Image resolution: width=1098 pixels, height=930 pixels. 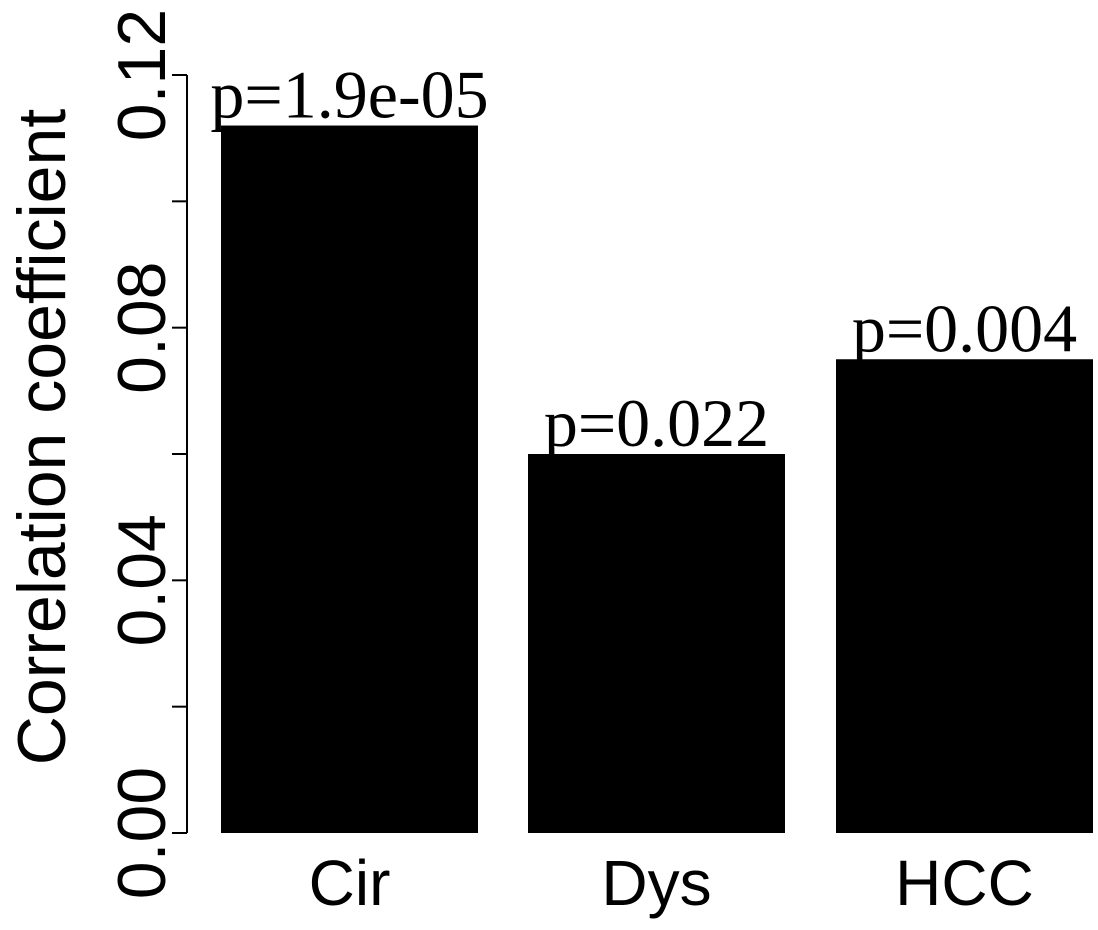 What do you see at coordinates (142, 580) in the screenshot?
I see `y-tick-label: 0.04` at bounding box center [142, 580].